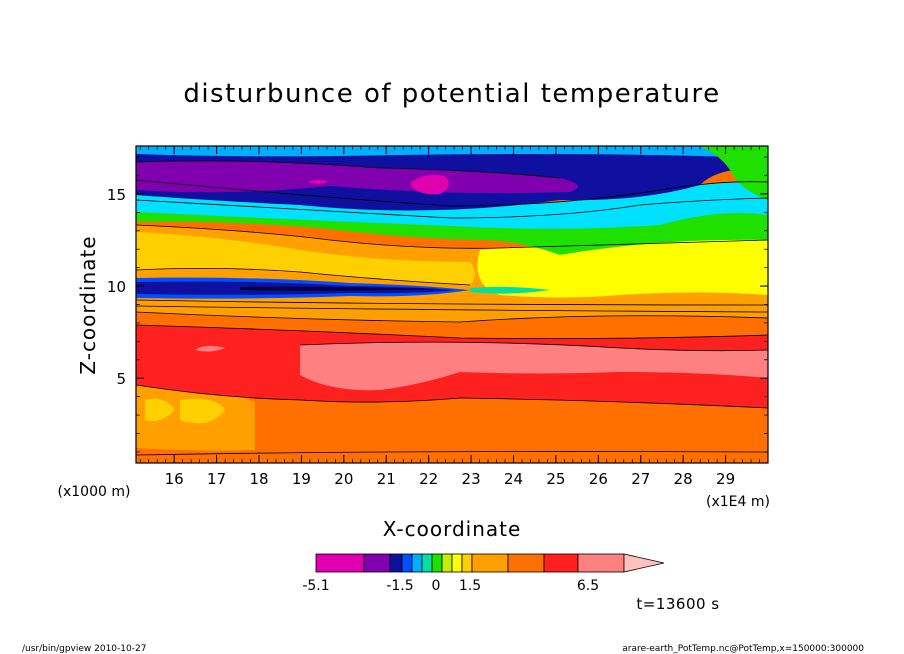  Describe the element at coordinates (470, 586) in the screenshot. I see `colorbar-tick-label: 1.5` at that location.